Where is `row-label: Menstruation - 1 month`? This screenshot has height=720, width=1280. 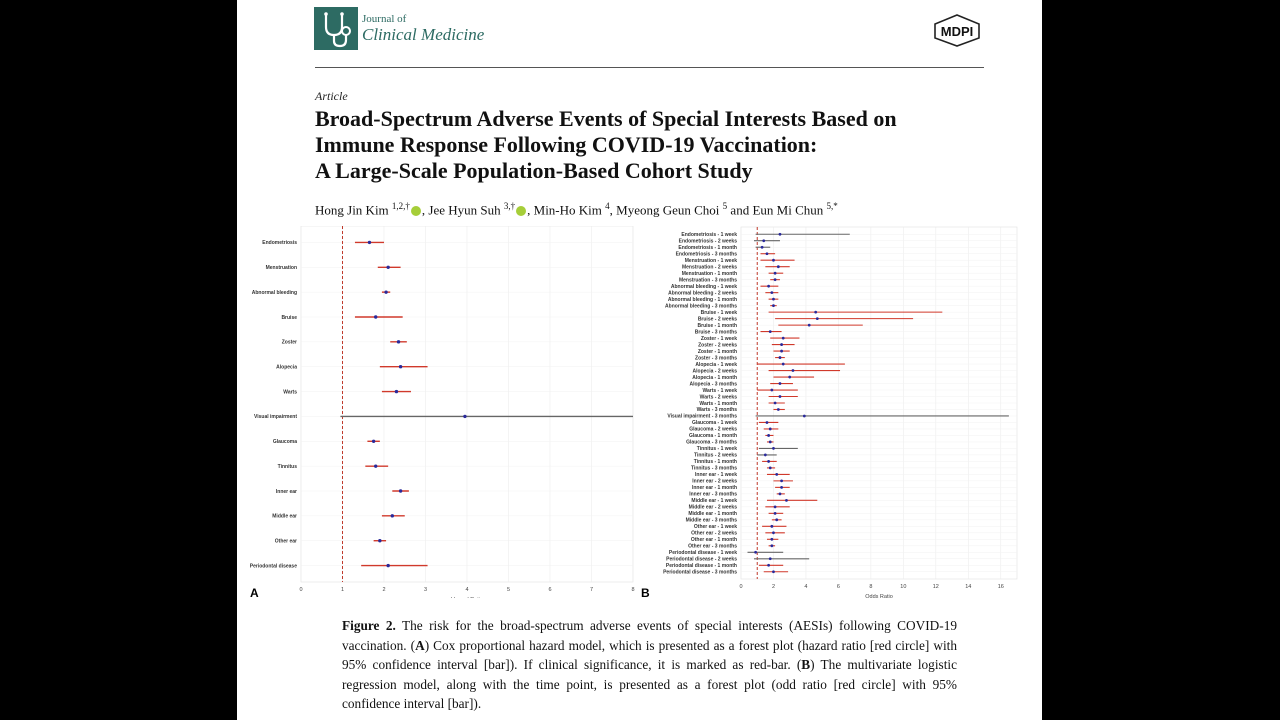 row-label: Menstruation - 1 month is located at coordinates (709, 274).